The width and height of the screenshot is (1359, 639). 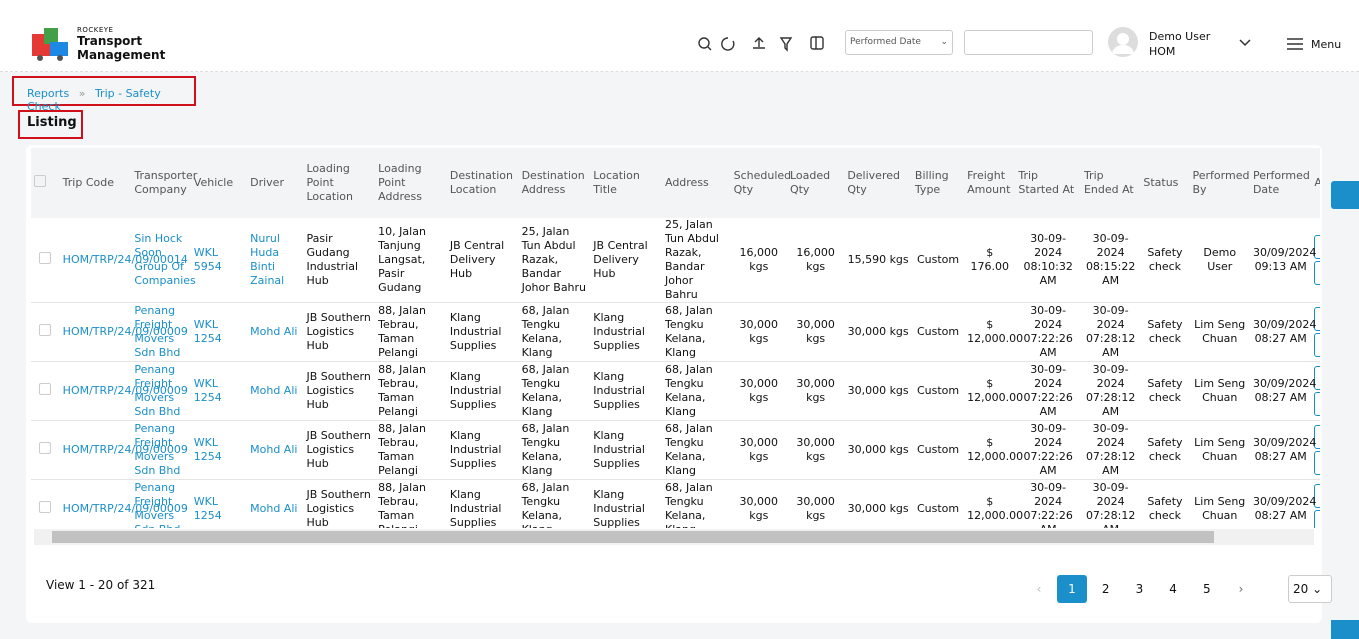 I want to click on page-number: 5, so click(x=1206, y=589).